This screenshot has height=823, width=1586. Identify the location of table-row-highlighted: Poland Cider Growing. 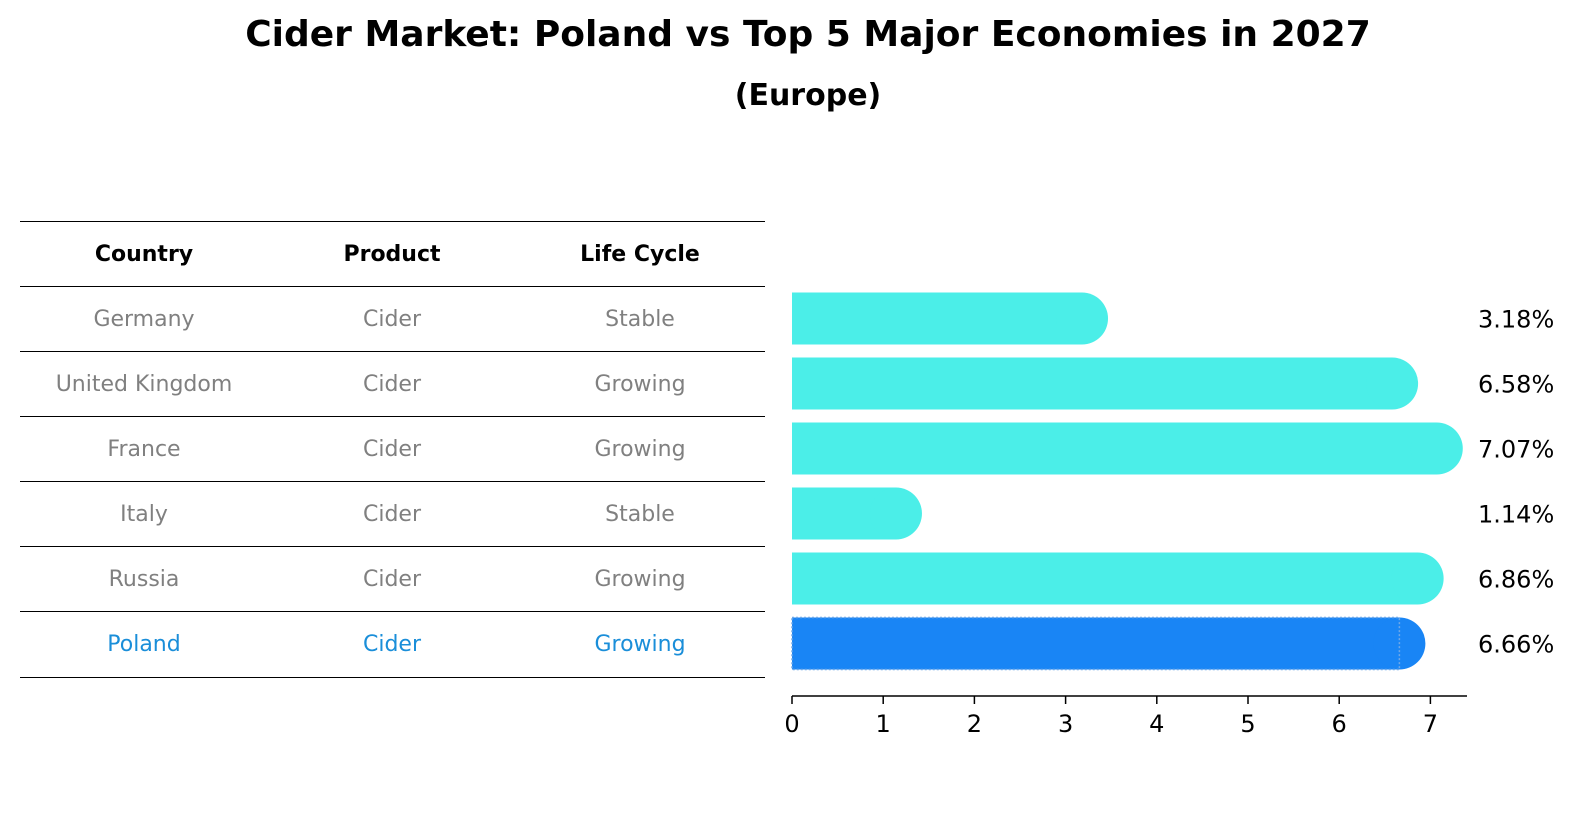
(392, 644).